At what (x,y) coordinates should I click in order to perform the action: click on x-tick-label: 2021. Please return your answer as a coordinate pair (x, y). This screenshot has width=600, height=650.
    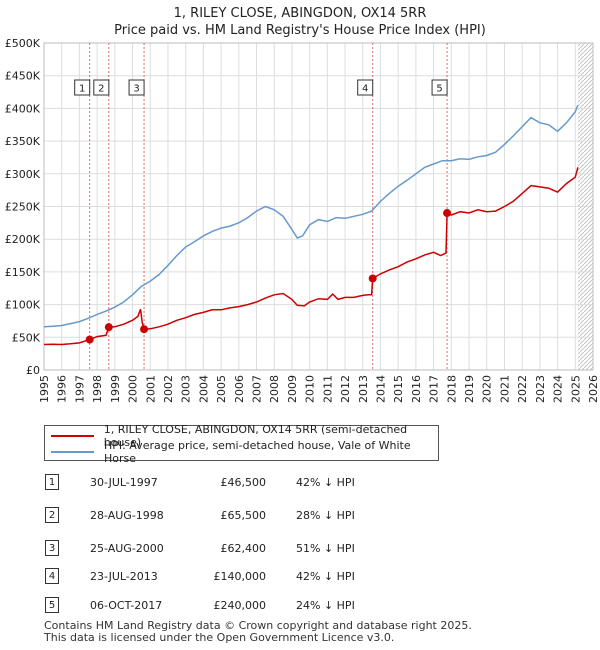
    Looking at the image, I should click on (504, 389).